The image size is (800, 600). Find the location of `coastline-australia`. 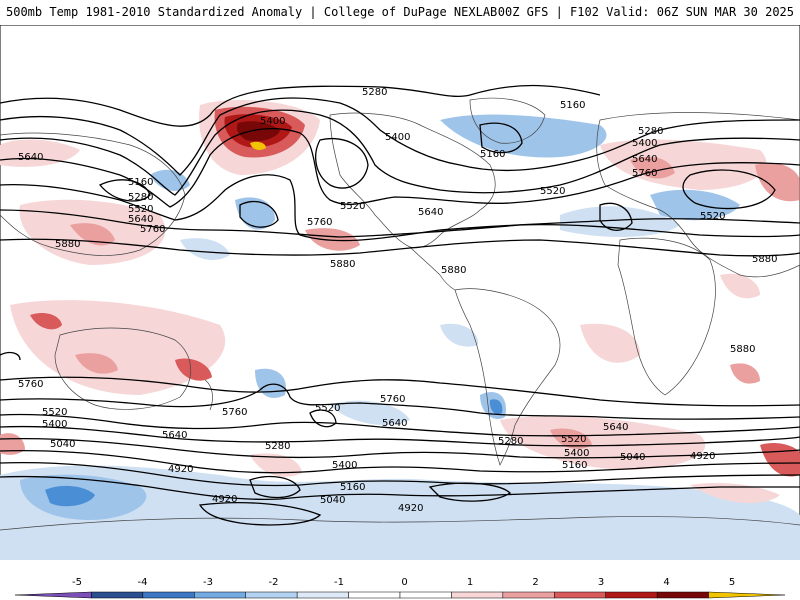

coastline-australia is located at coordinates (123, 368).